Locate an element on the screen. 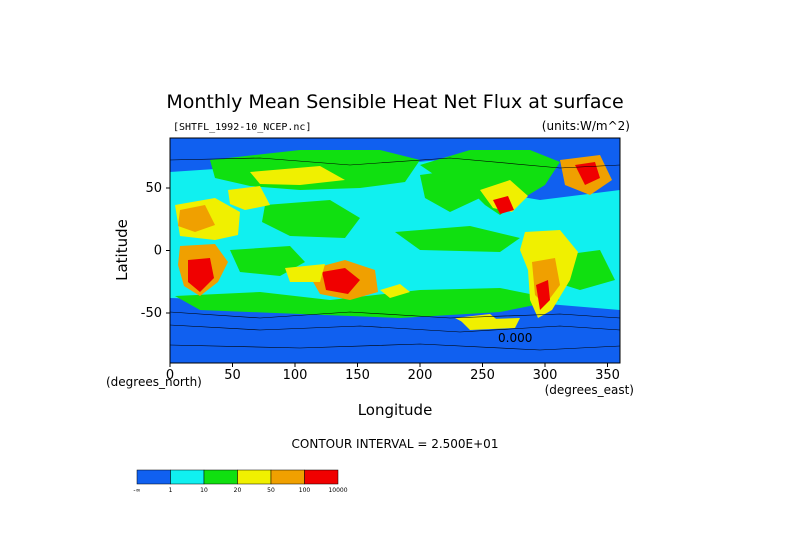 The height and width of the screenshot is (558, 789). x-tick-label: 300 is located at coordinates (545, 375).